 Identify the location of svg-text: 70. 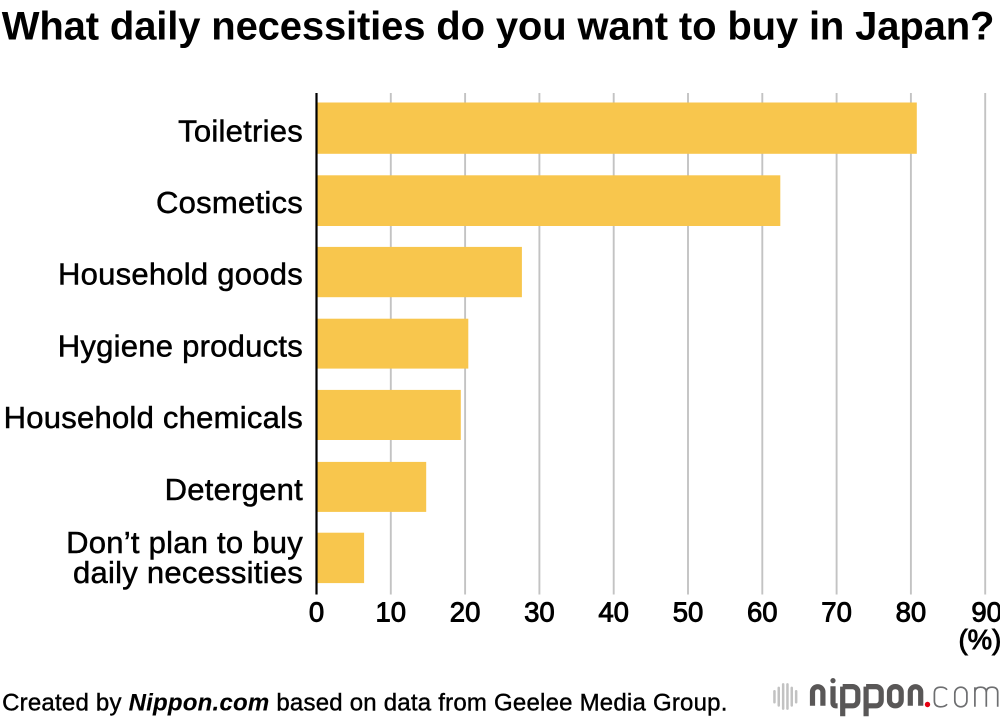
(836, 612).